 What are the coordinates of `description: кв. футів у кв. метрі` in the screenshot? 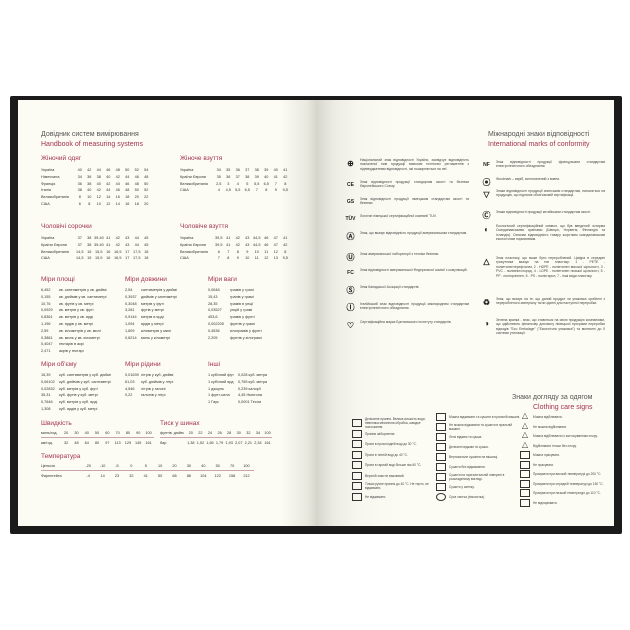 It's located at (76, 303).